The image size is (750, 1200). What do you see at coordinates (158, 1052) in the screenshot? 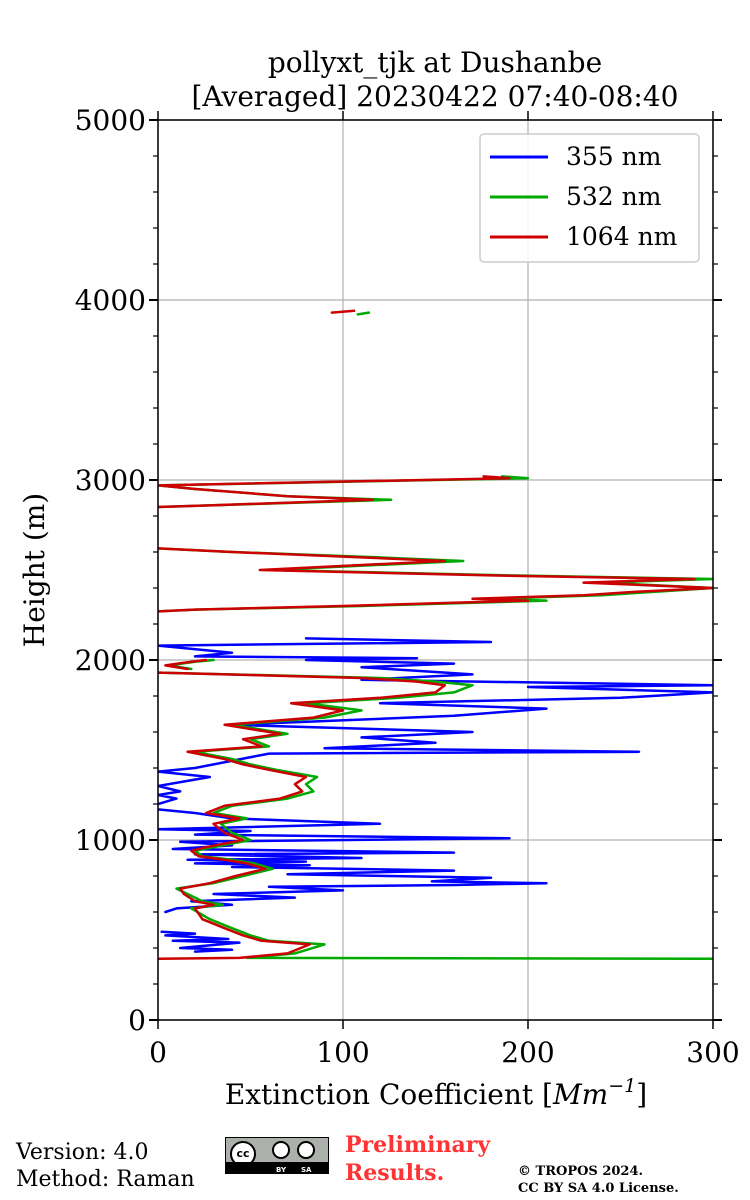
I see `x-tick-label: 0` at bounding box center [158, 1052].